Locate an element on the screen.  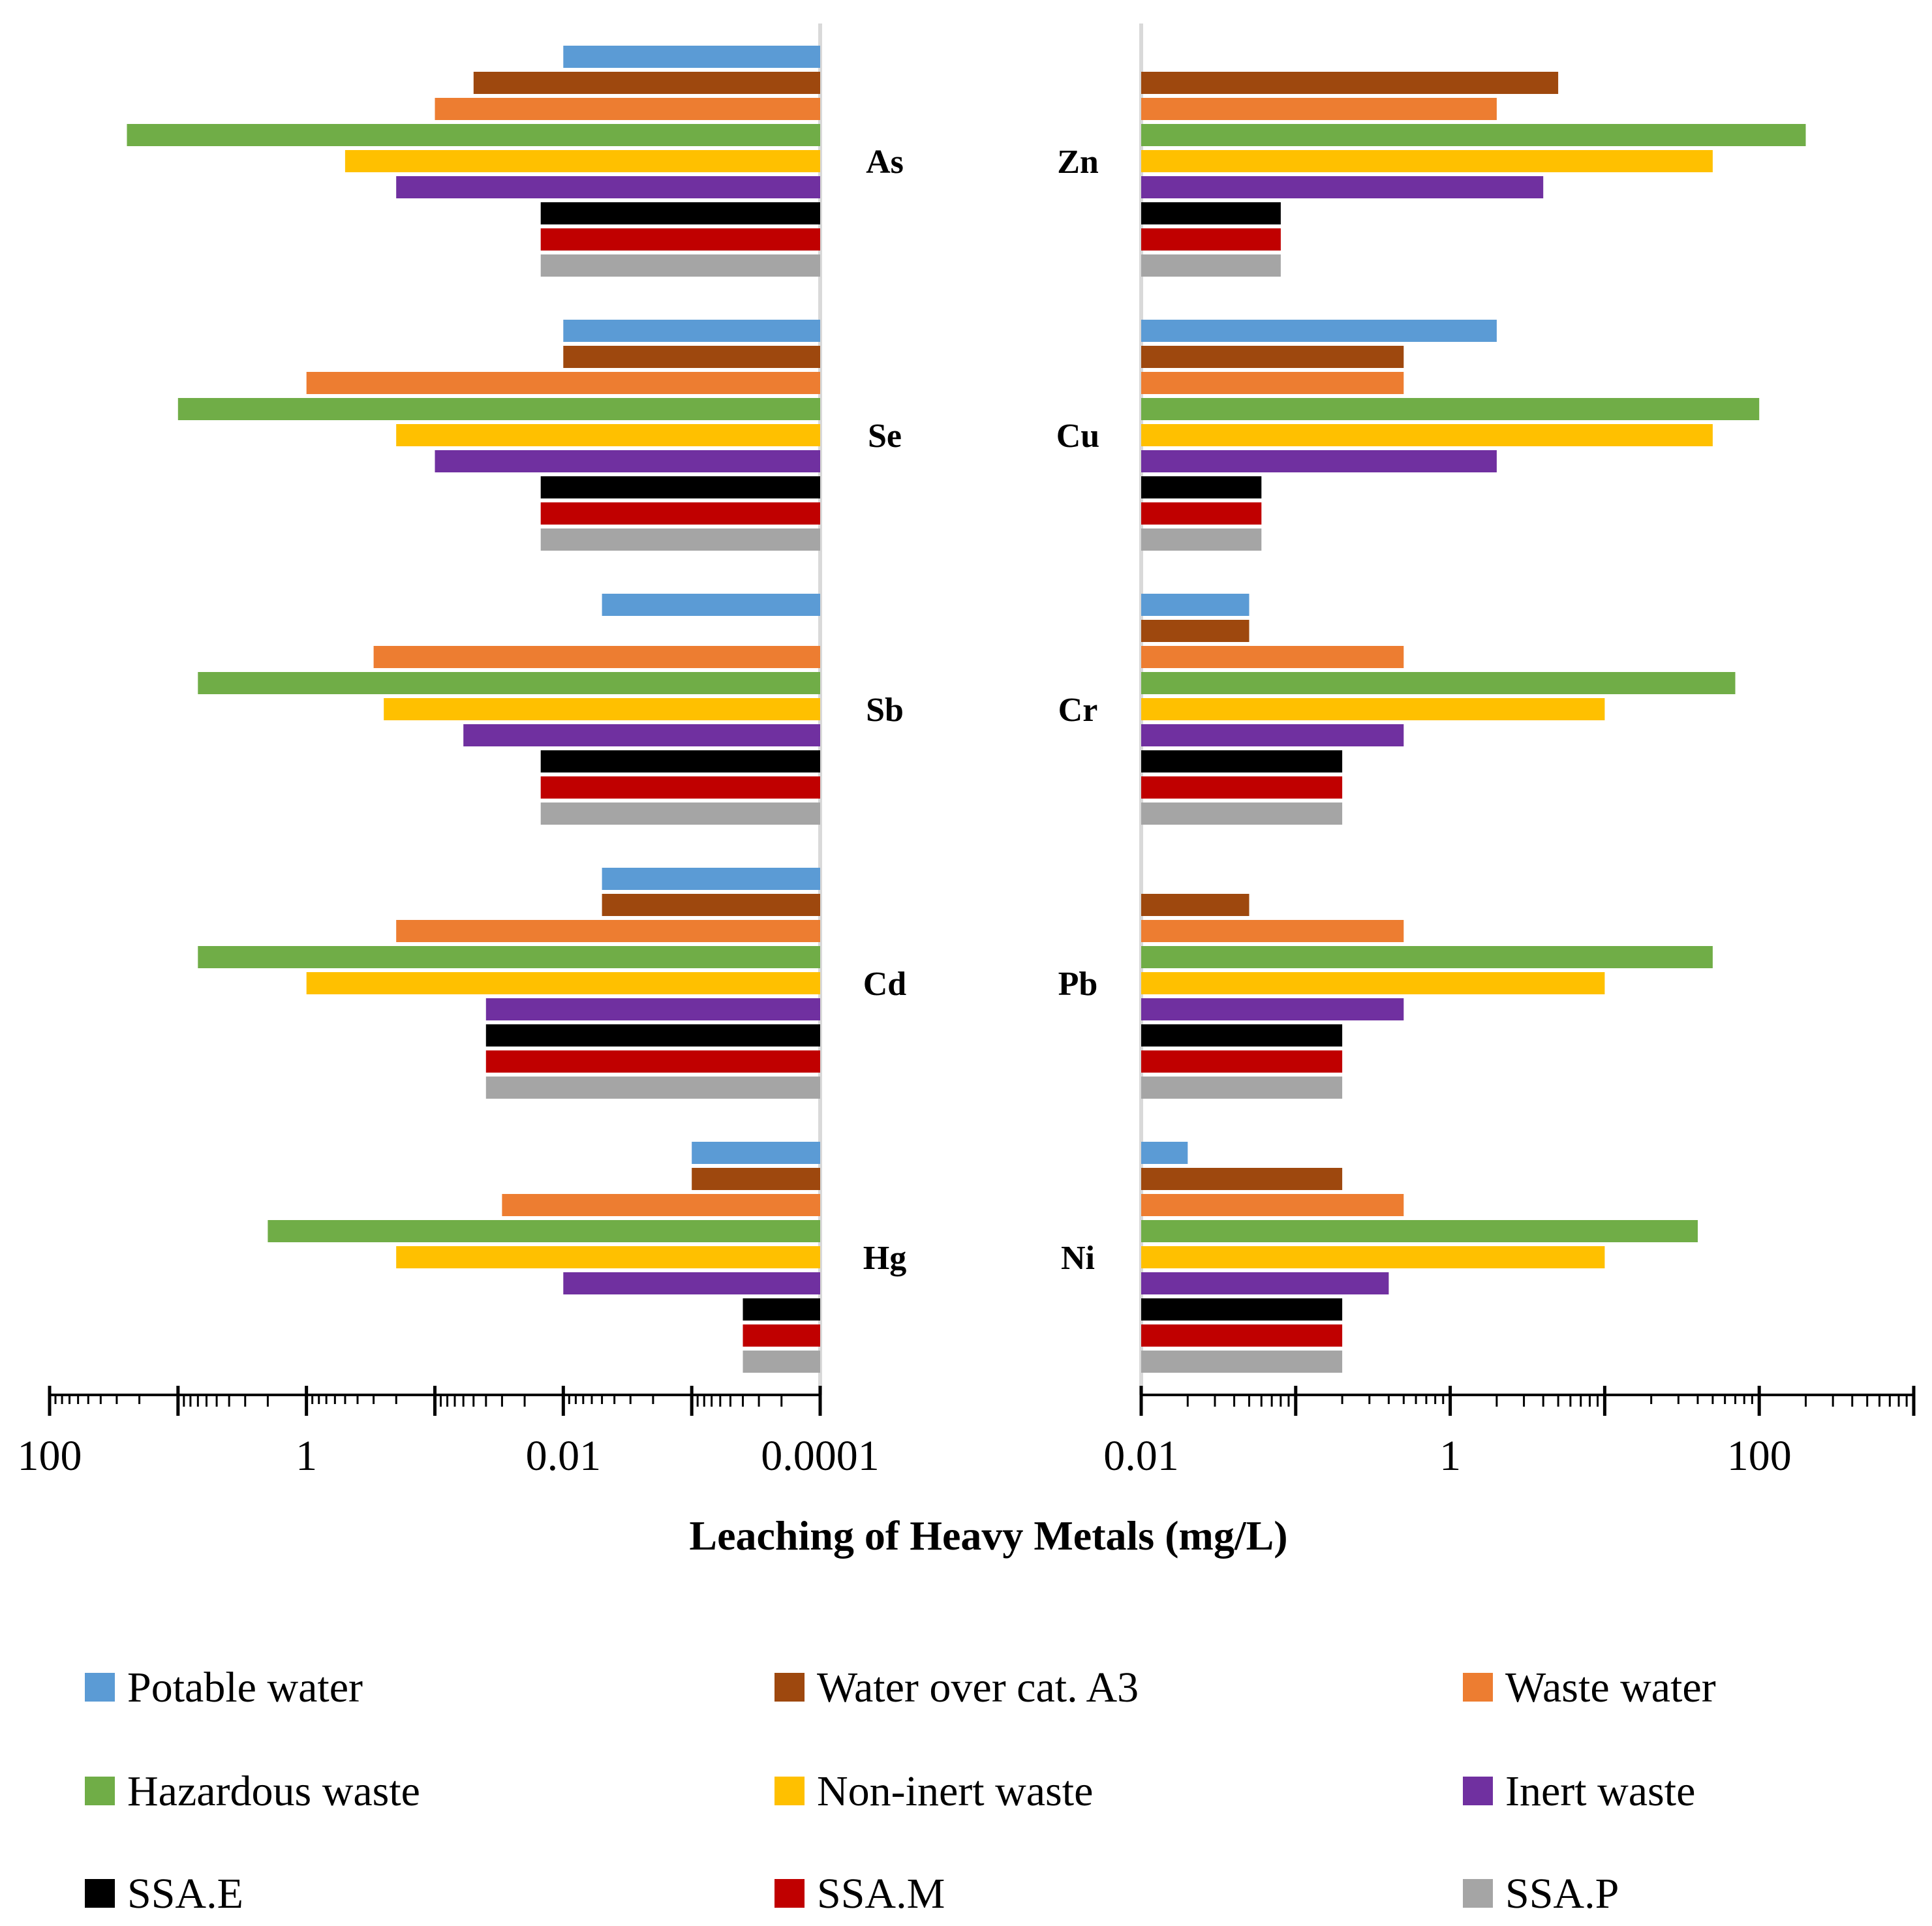
bar-cd-ssa-p is located at coordinates (652, 1088).